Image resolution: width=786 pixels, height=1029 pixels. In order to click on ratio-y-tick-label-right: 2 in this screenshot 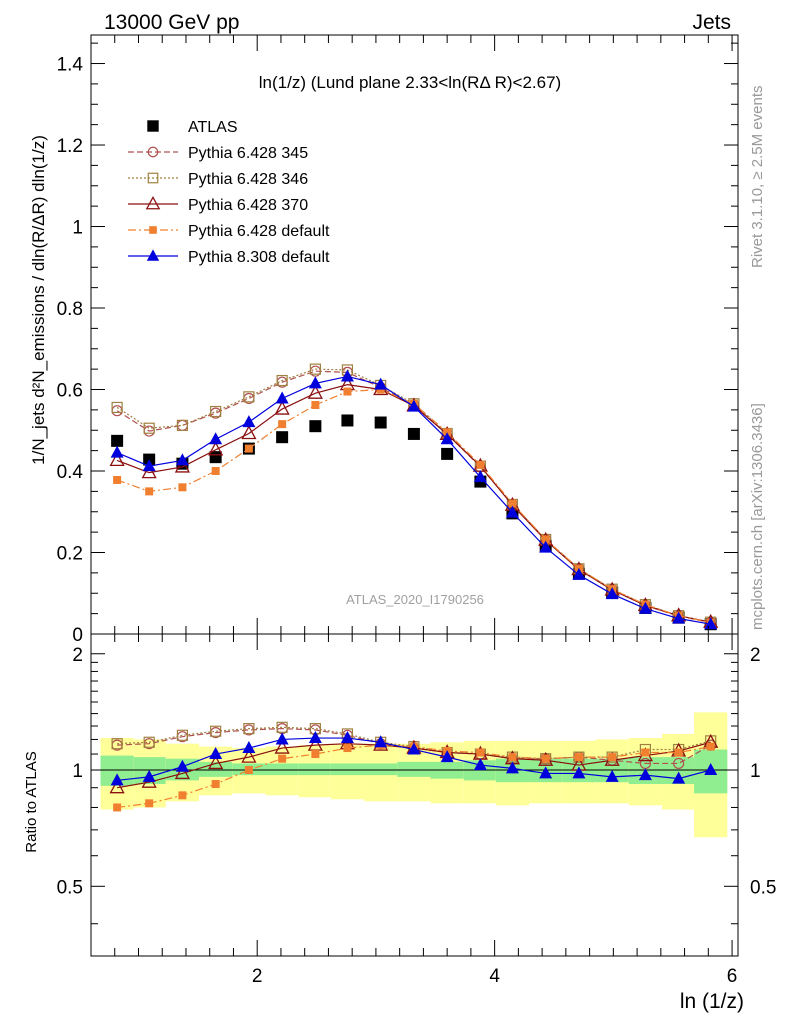, I will do `click(755, 655)`.